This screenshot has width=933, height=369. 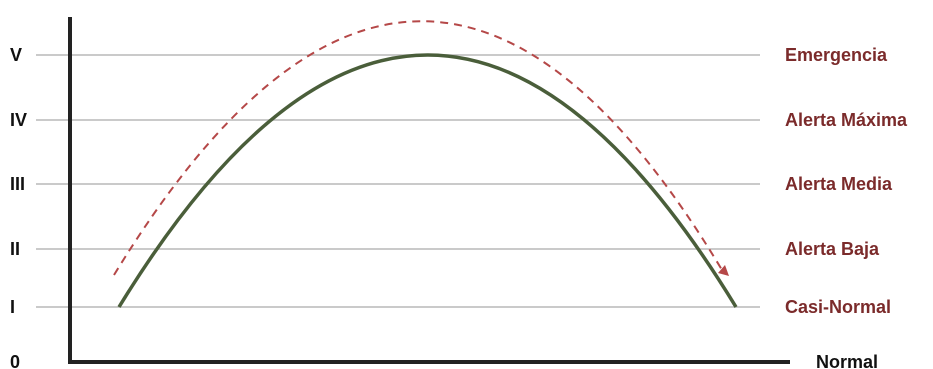 I want to click on origin-label: 0, so click(x=15, y=360).